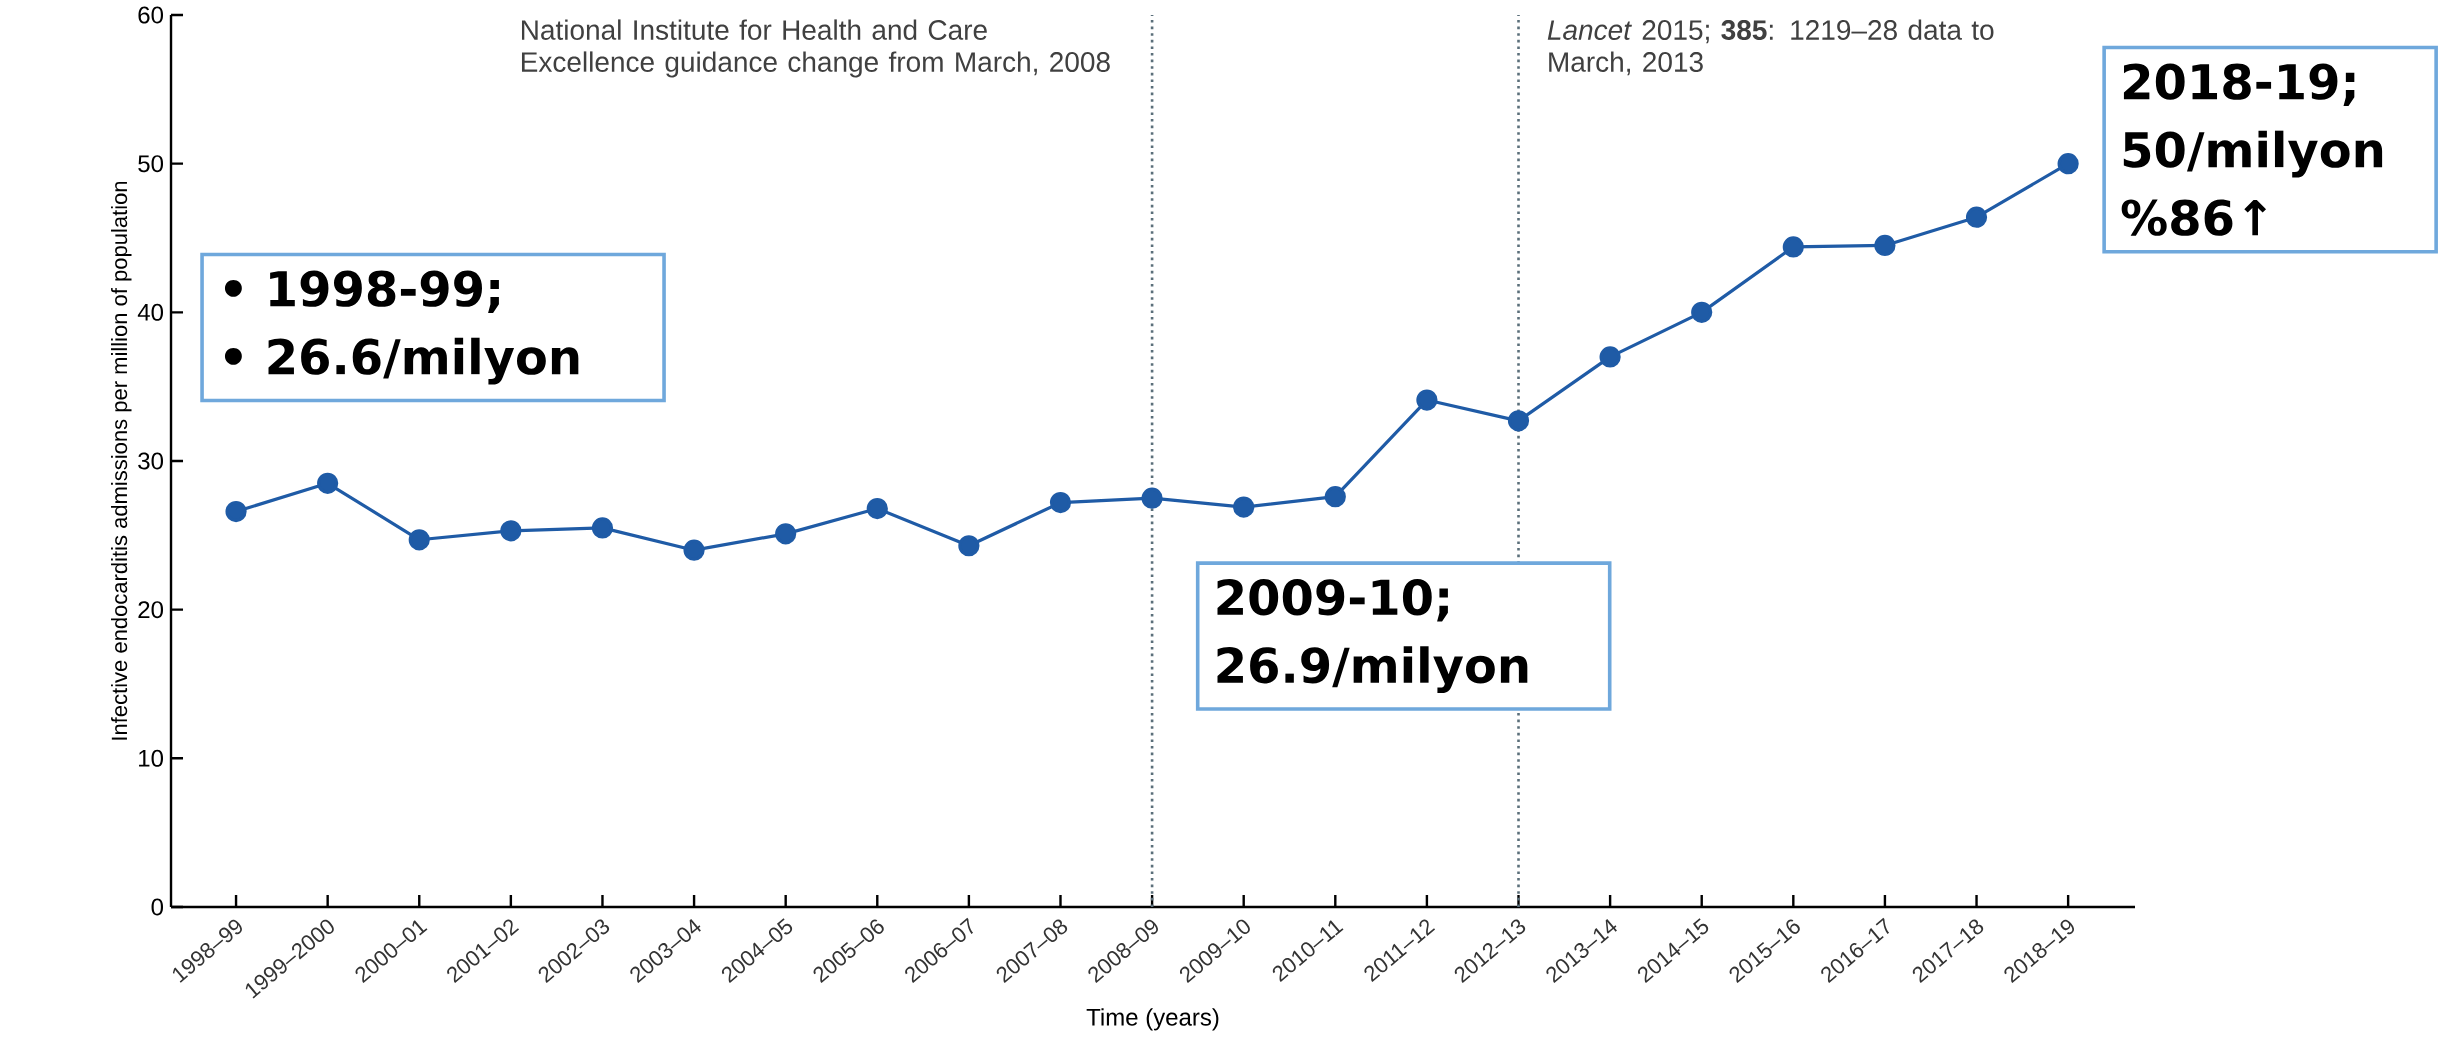 The image size is (2453, 1044). Describe the element at coordinates (2252, 149) in the screenshot. I see `annotation: 2018-19; 50/milyon %86↑` at that location.